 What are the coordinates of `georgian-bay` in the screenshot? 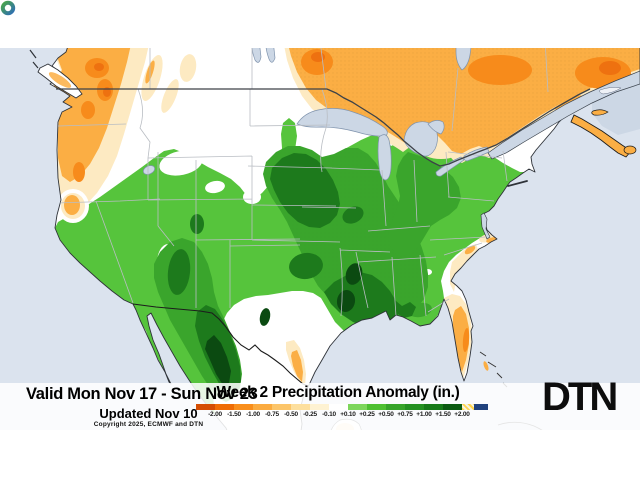 It's located at (436, 127).